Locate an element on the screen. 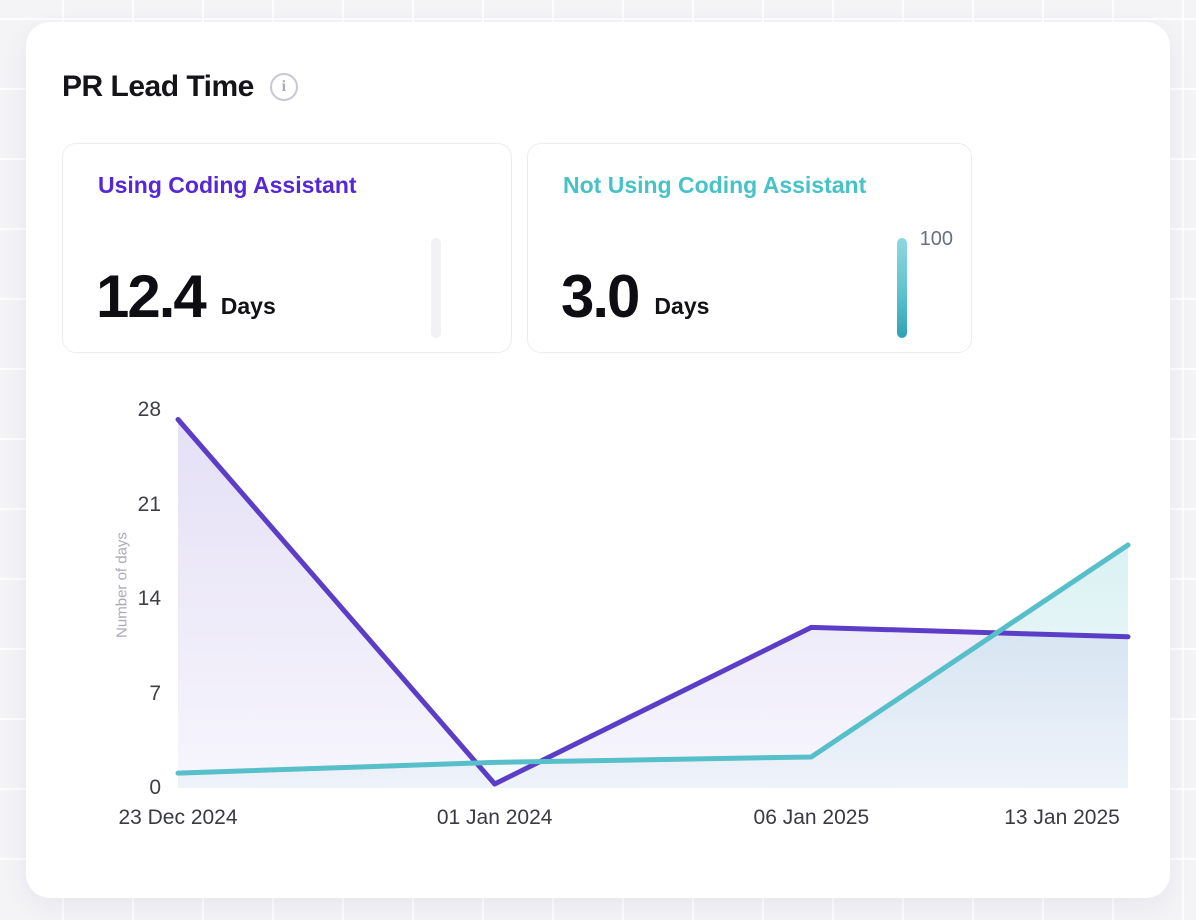 Image resolution: width=1196 pixels, height=920 pixels. card-header: PR Lead Time i is located at coordinates (180, 87).